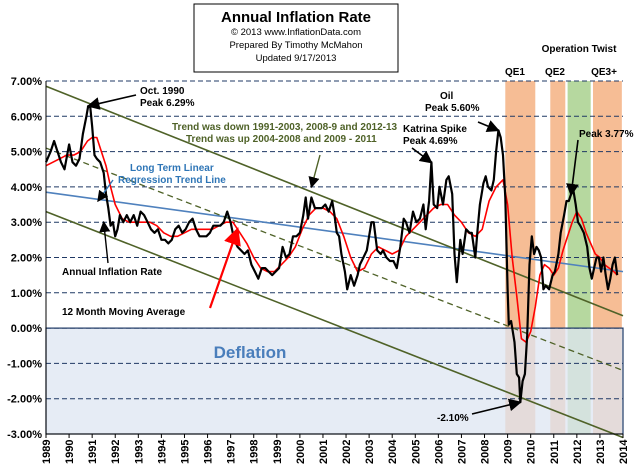 This screenshot has width=644, height=468. Describe the element at coordinates (486, 452) in the screenshot. I see `x-tick-label: 2008` at that location.